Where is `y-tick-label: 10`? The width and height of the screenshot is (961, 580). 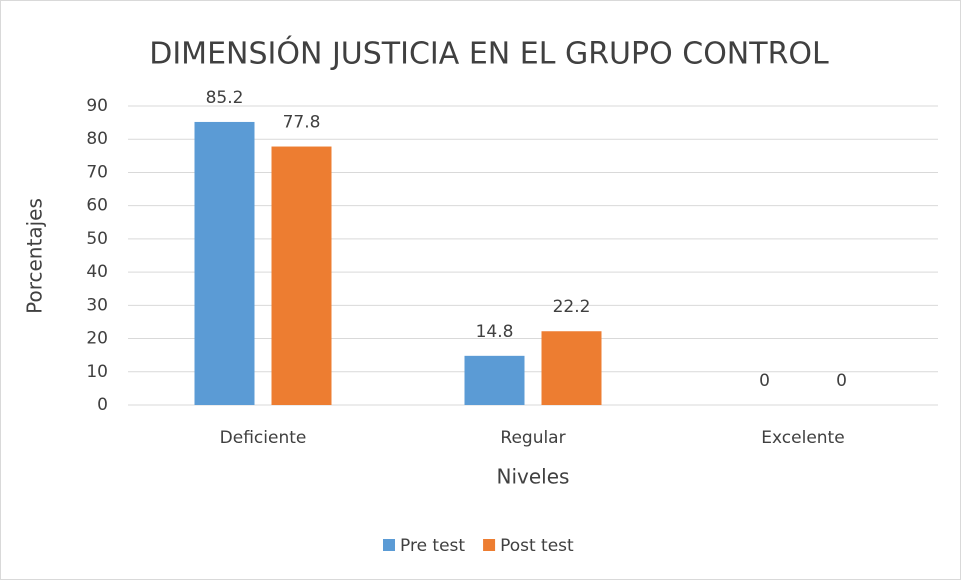 y-tick-label: 10 is located at coordinates (97, 372).